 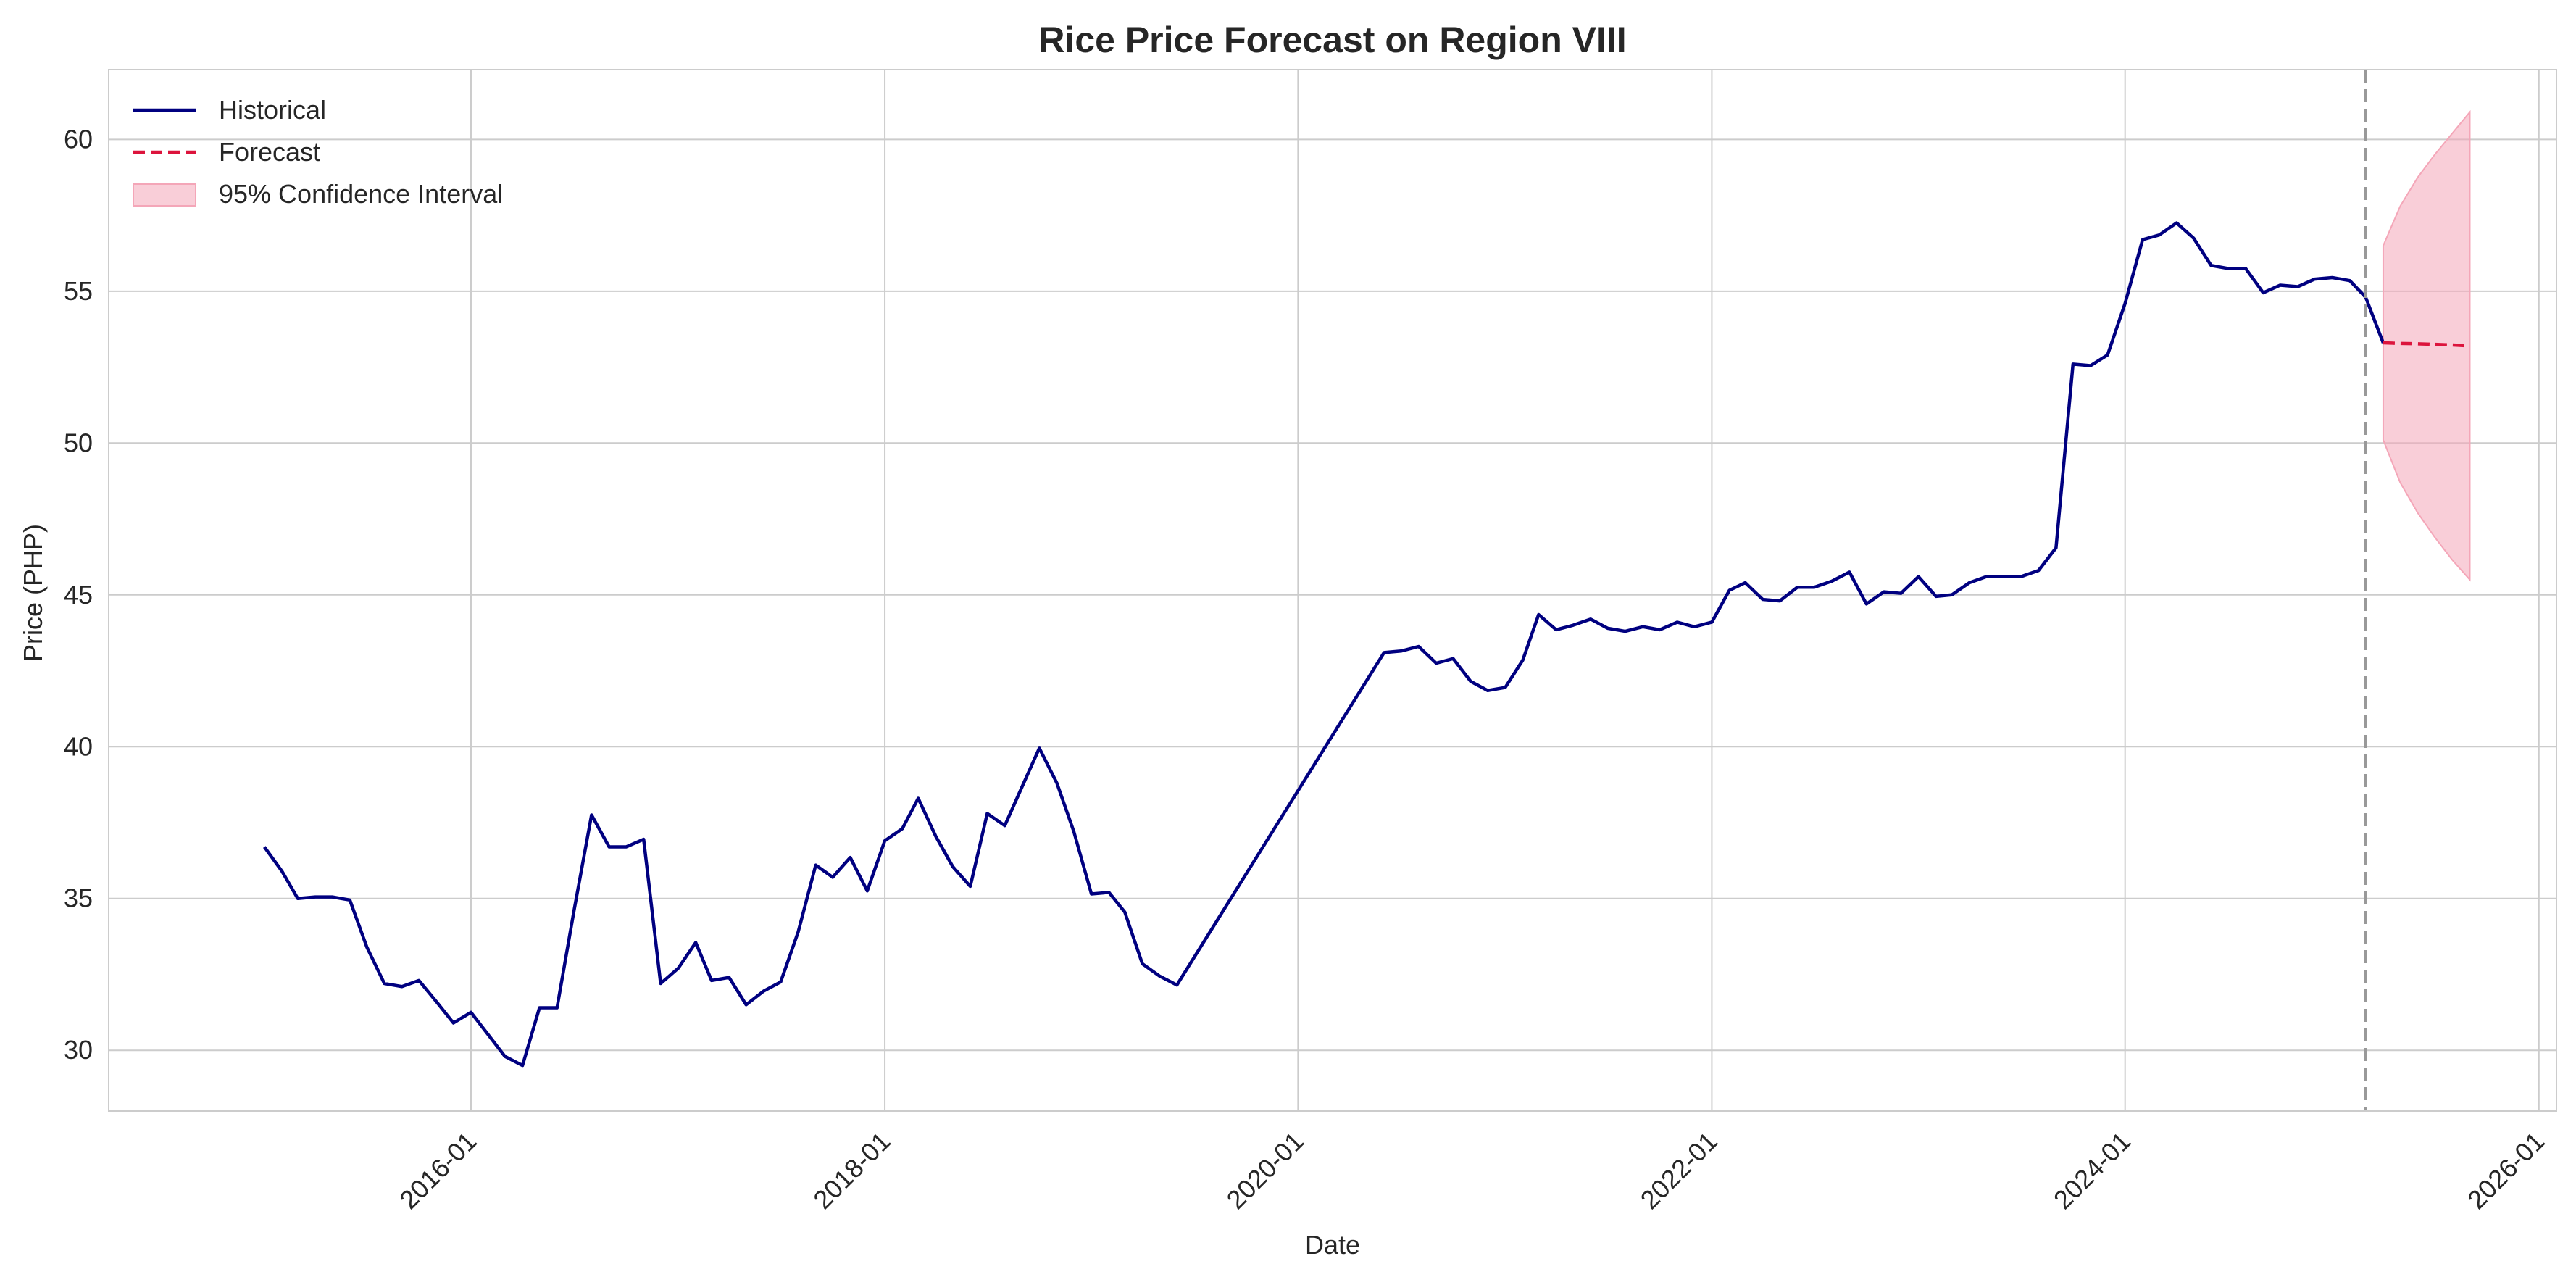 I want to click on confidence-band-layer, so click(x=2426, y=346).